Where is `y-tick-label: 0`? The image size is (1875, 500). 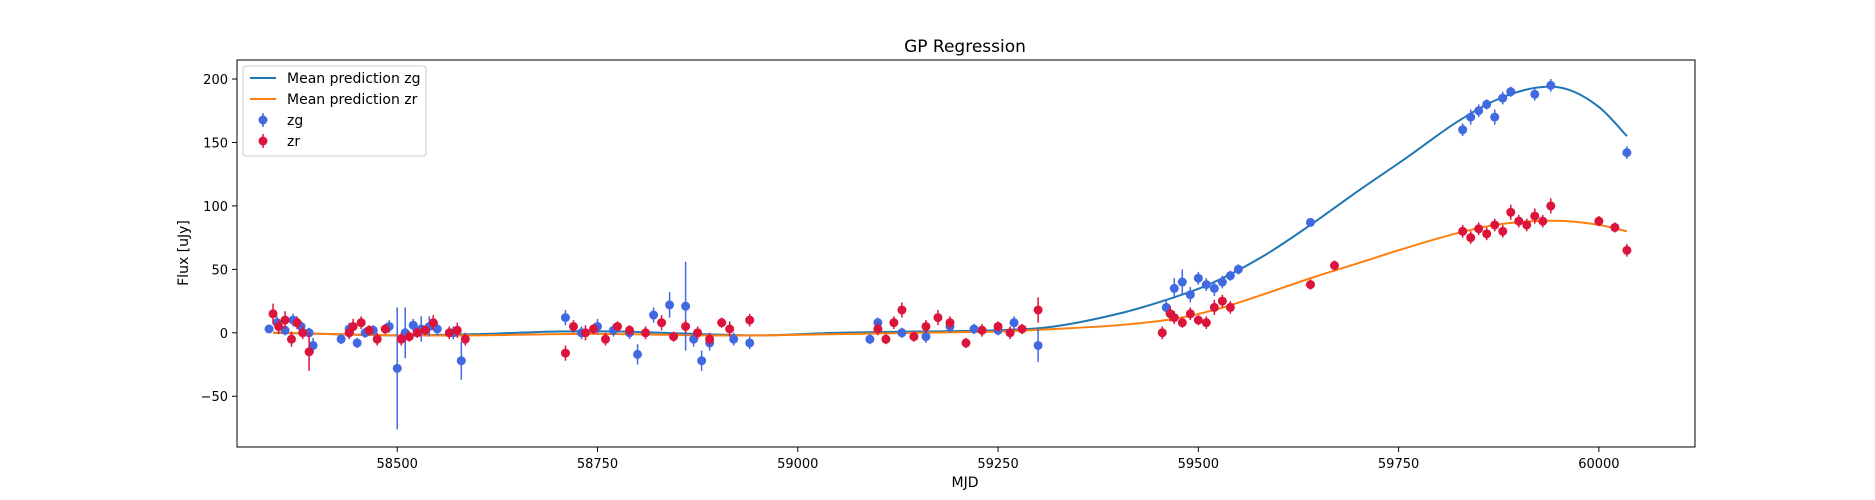
y-tick-label: 0 is located at coordinates (224, 334).